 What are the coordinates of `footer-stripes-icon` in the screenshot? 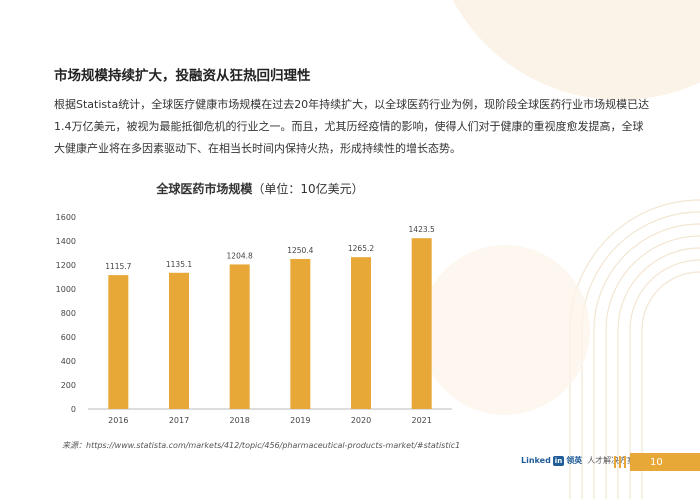 It's located at (621, 462).